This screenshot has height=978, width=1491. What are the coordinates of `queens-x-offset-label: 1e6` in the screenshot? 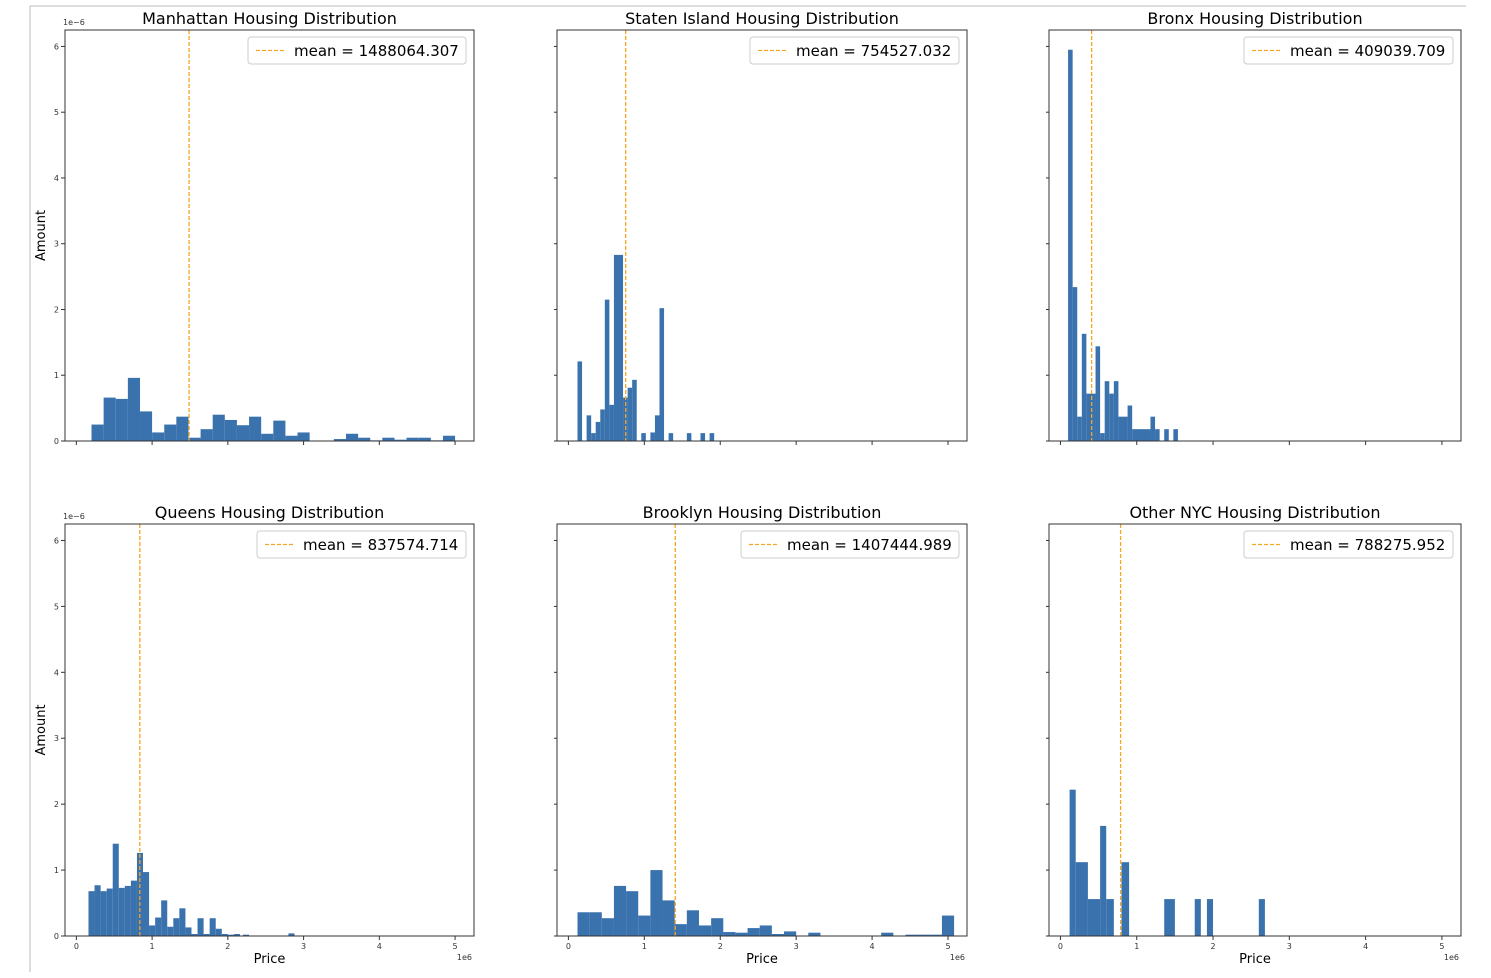 It's located at (464, 957).